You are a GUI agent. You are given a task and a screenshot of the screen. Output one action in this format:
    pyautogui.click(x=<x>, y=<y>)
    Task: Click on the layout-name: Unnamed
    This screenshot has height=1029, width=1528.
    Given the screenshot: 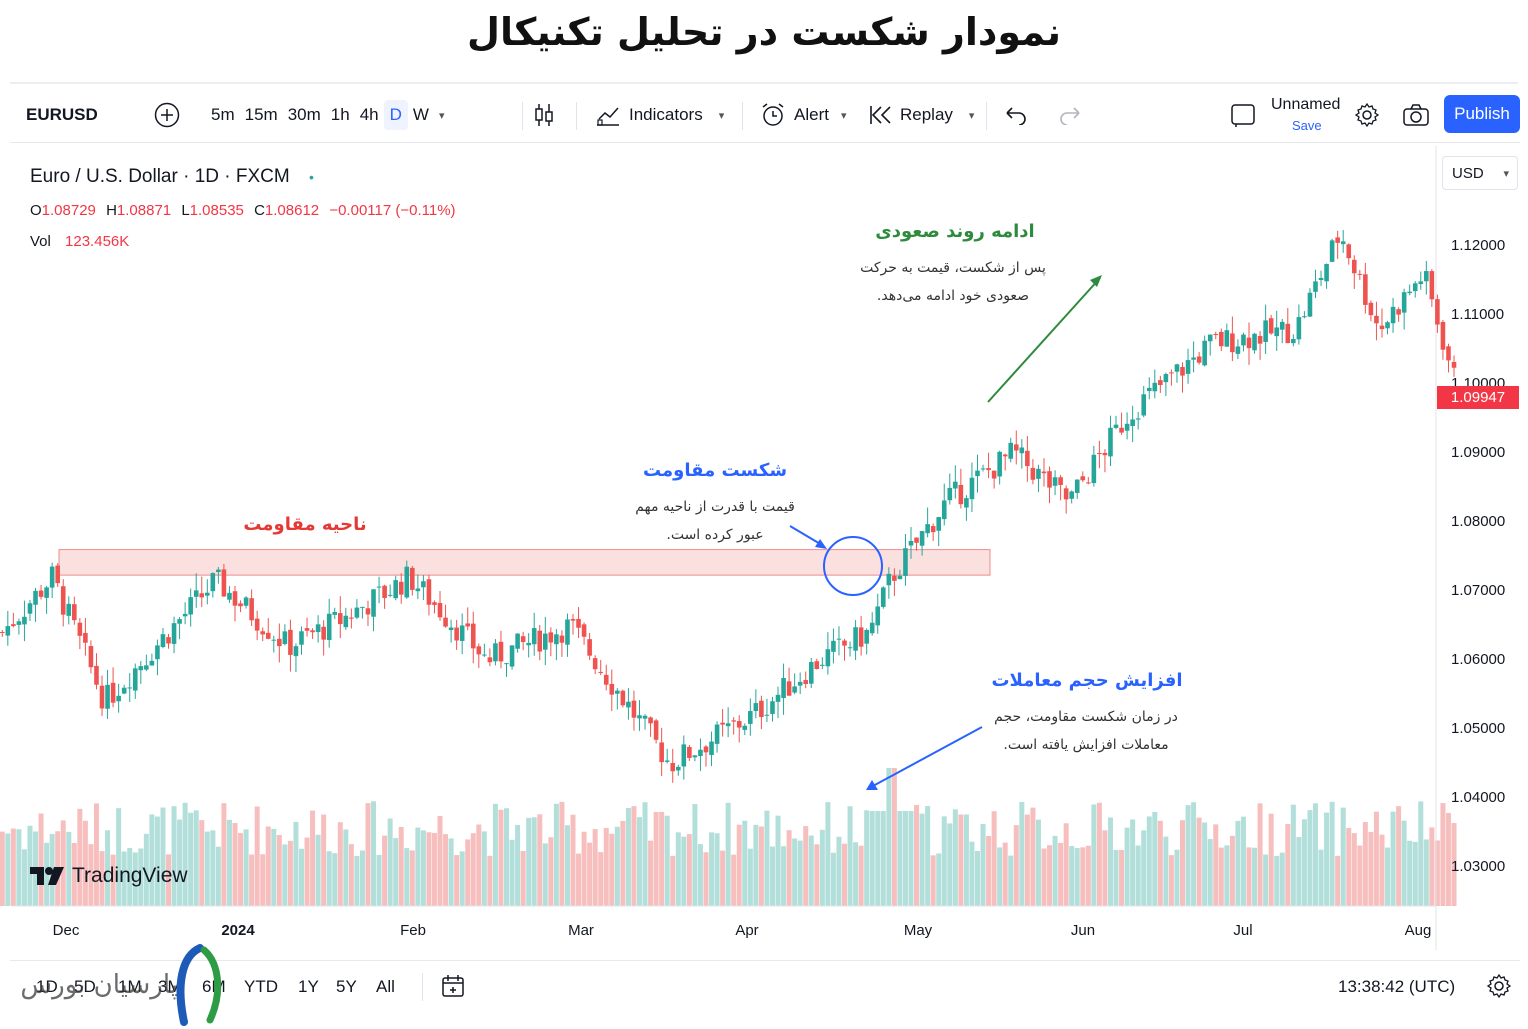 What is the action you would take?
    pyautogui.click(x=1306, y=104)
    